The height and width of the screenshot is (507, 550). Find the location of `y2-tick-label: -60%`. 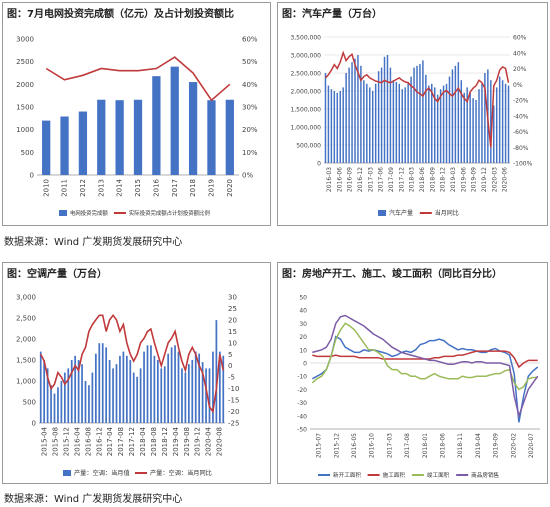

y2-tick-label: -60% is located at coordinates (521, 132).